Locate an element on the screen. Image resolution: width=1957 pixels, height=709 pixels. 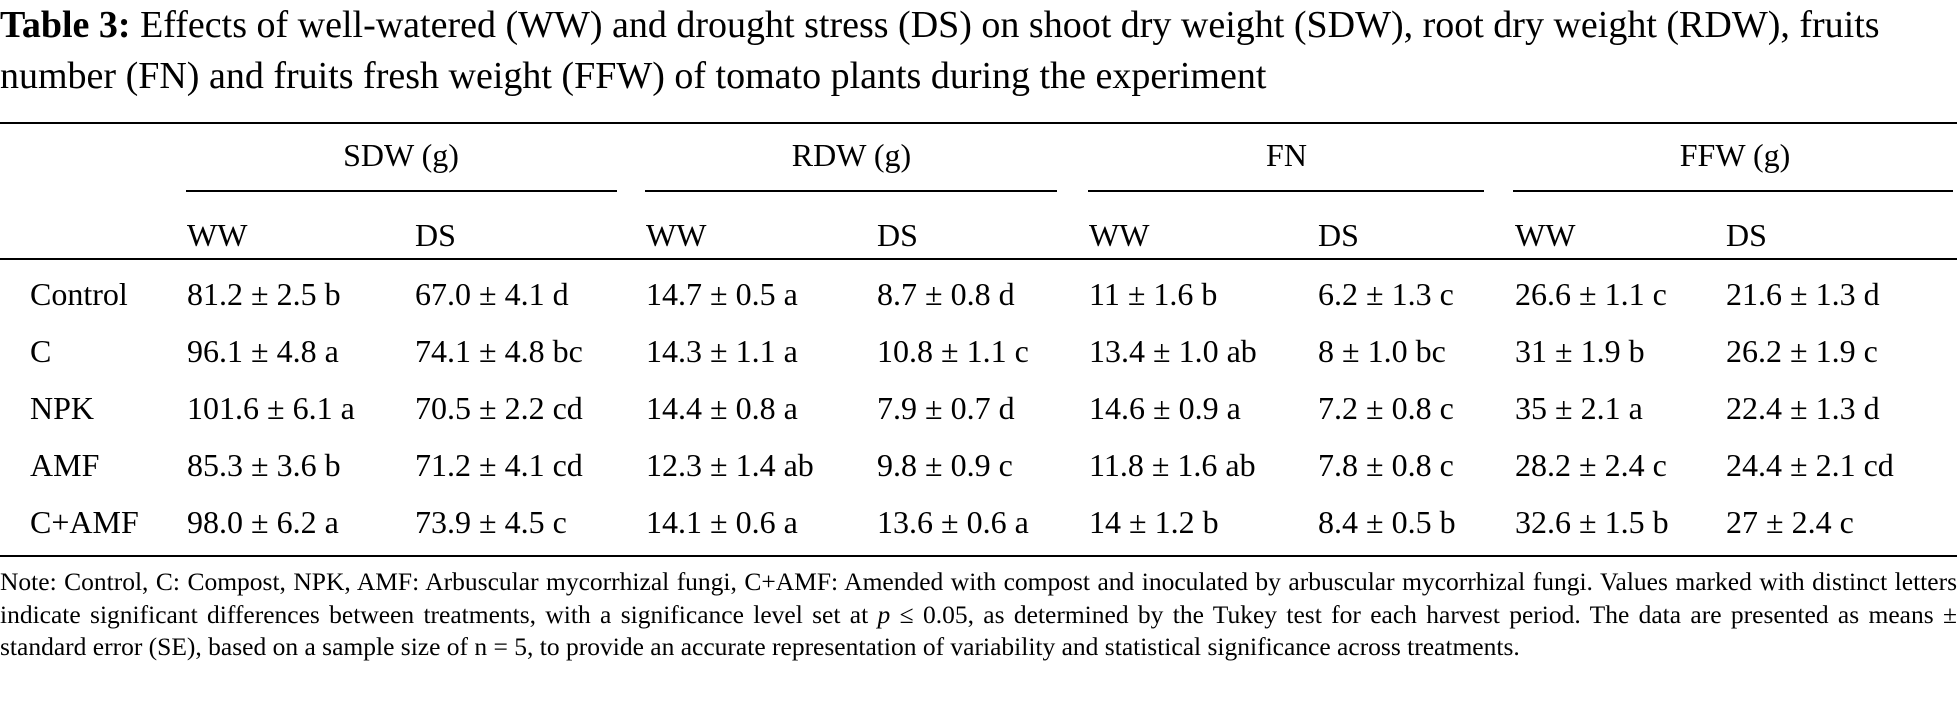
table-cell: 28.2 ± 2.4 c is located at coordinates (1591, 465).